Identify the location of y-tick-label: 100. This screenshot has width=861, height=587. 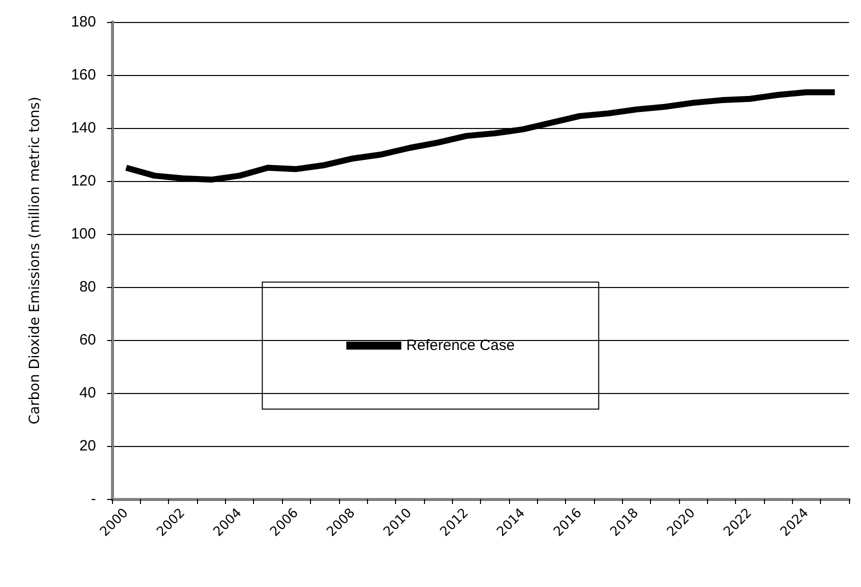
(83, 234).